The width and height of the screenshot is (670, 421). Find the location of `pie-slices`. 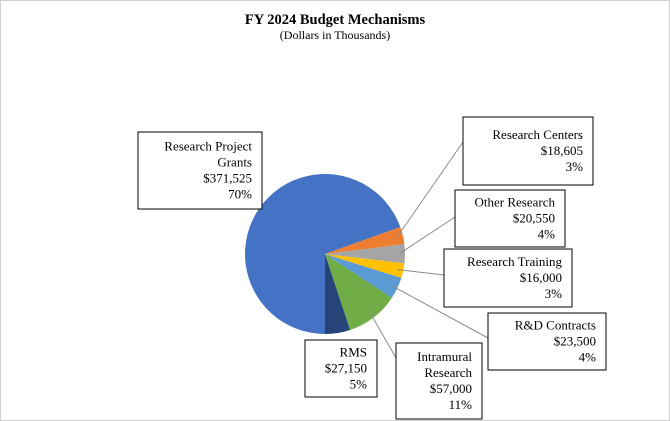

pie-slices is located at coordinates (324, 254).